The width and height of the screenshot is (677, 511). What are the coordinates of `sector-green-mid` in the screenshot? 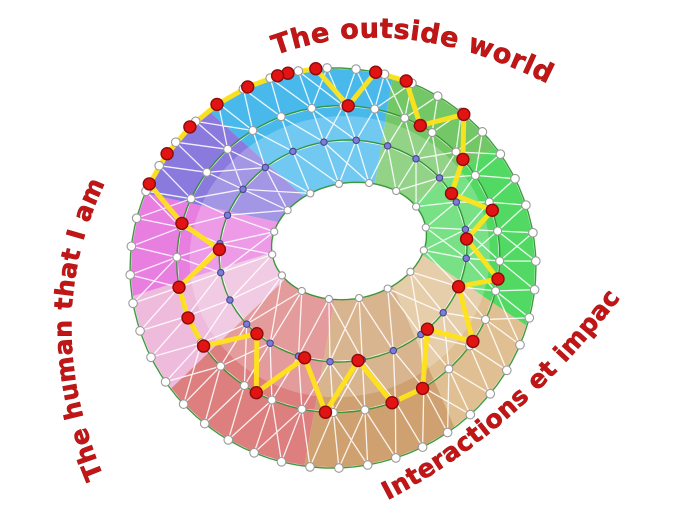 It's located at (435, 139).